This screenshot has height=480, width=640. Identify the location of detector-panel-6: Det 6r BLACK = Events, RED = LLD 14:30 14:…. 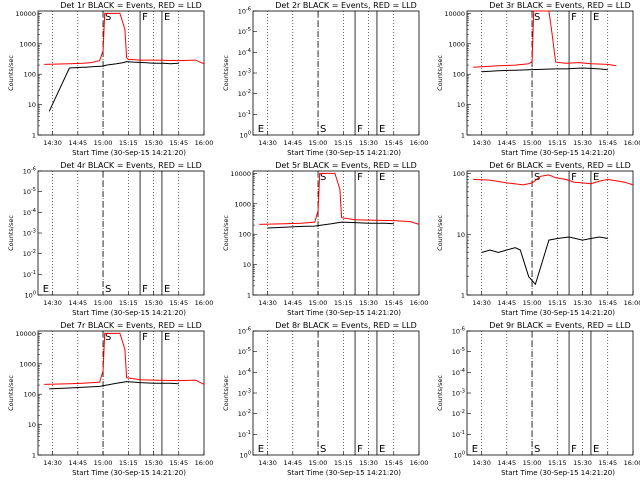
(538, 239).